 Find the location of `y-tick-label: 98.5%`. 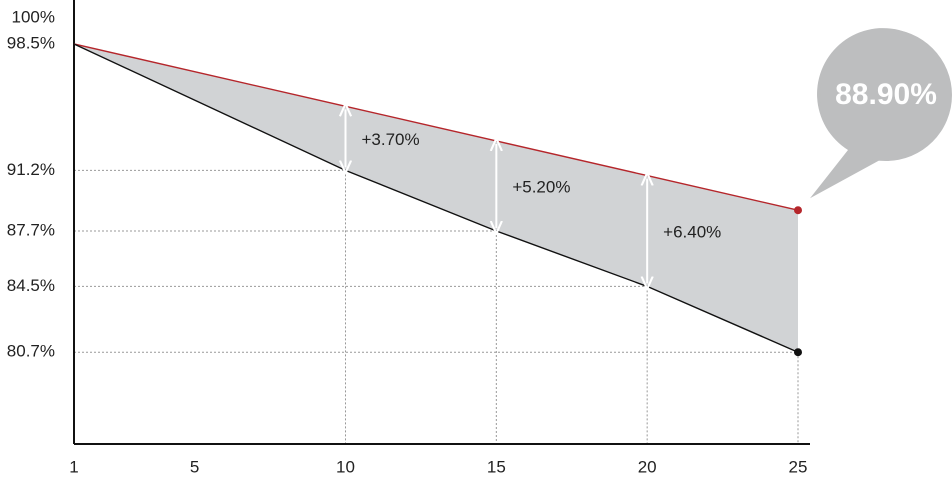

y-tick-label: 98.5% is located at coordinates (31, 42).